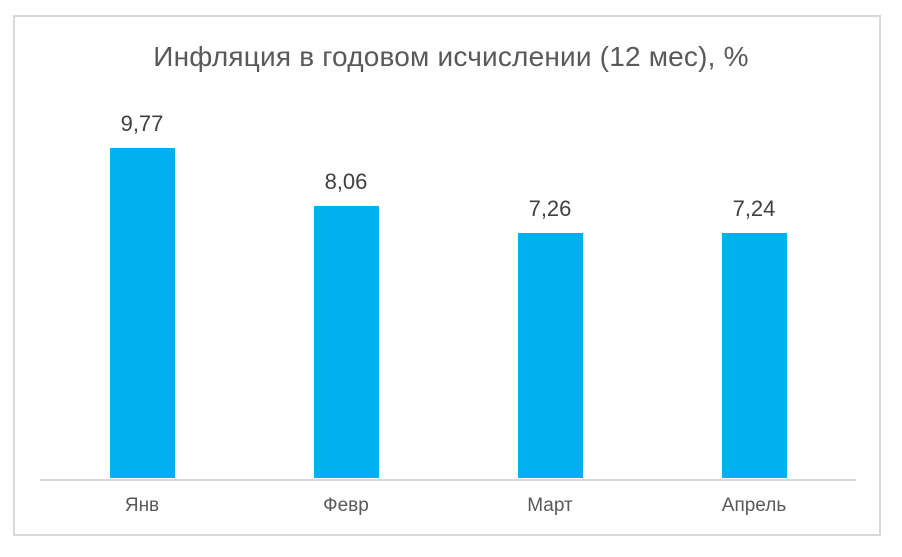  What do you see at coordinates (448, 480) in the screenshot?
I see `x-axis-line` at bounding box center [448, 480].